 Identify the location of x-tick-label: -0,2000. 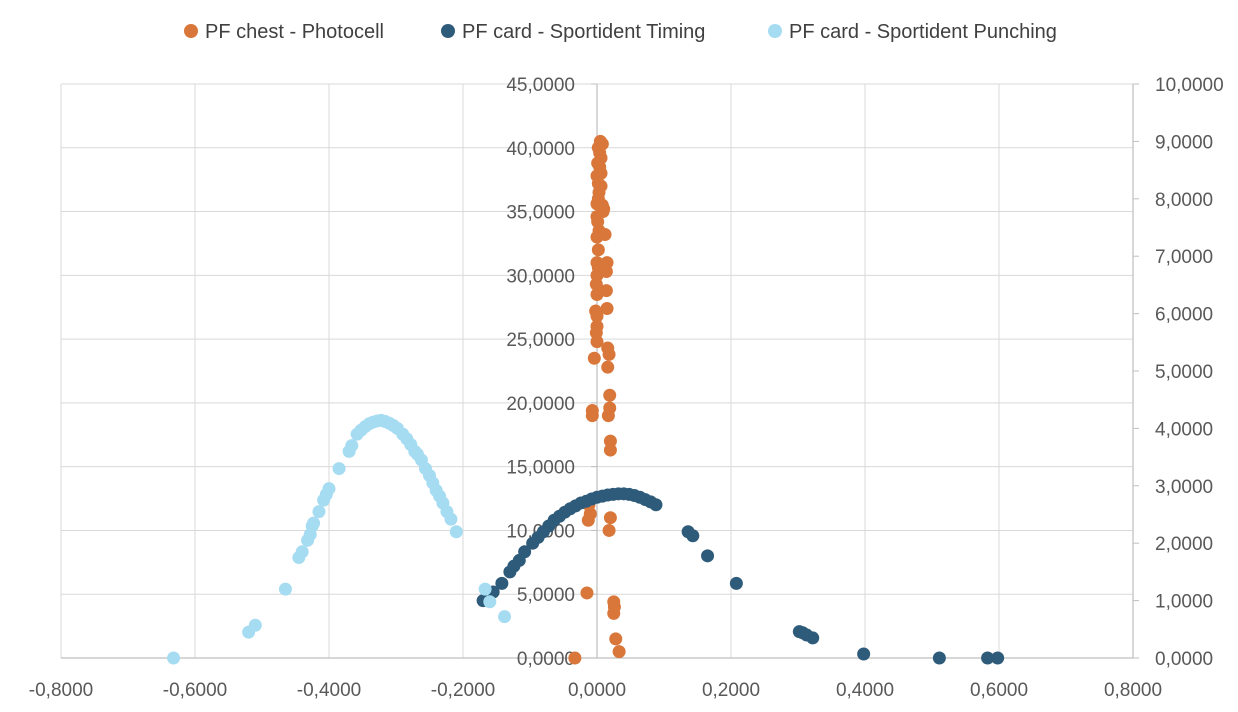
(463, 690).